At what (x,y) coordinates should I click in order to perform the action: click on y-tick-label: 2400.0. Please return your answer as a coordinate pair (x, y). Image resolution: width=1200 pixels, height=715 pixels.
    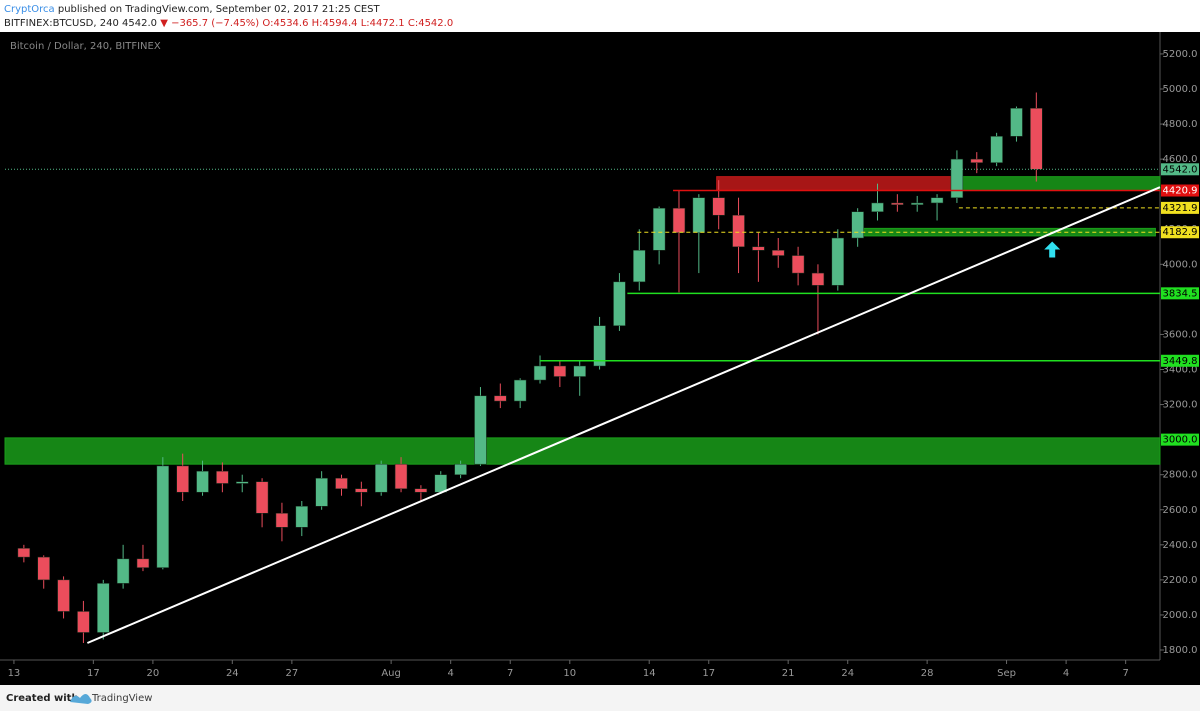
    Looking at the image, I should click on (1180, 545).